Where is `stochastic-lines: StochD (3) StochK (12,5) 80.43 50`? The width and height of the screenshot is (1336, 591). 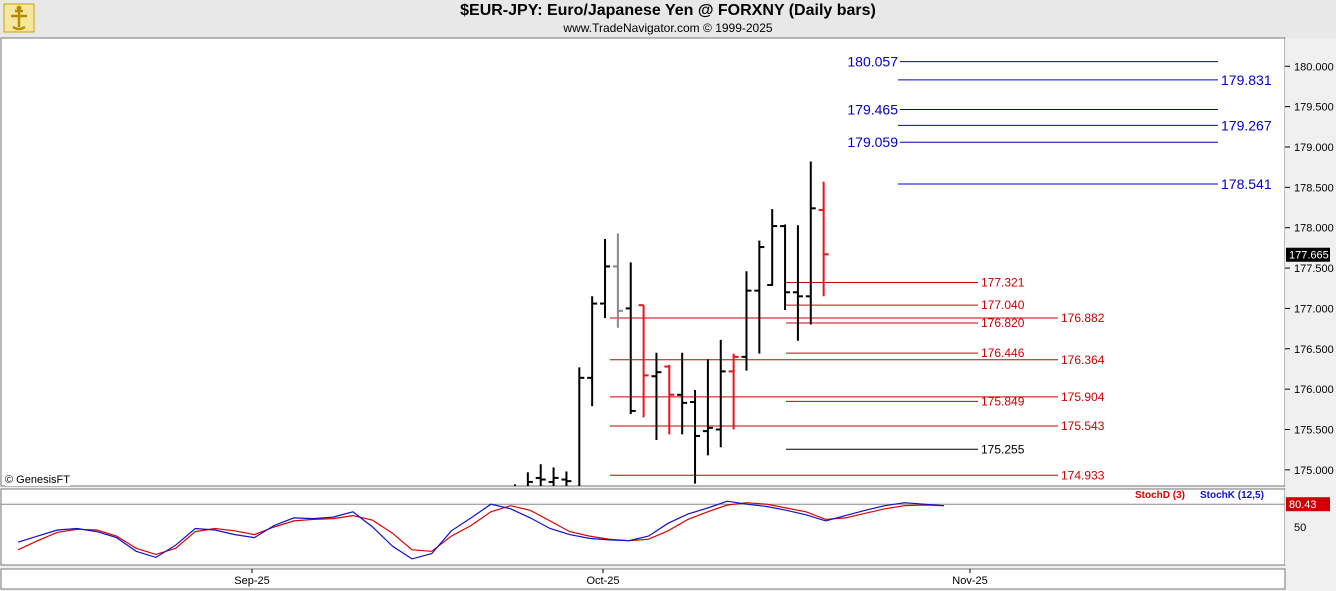 stochastic-lines: StochD (3) StochK (12,5) 80.43 50 is located at coordinates (668, 527).